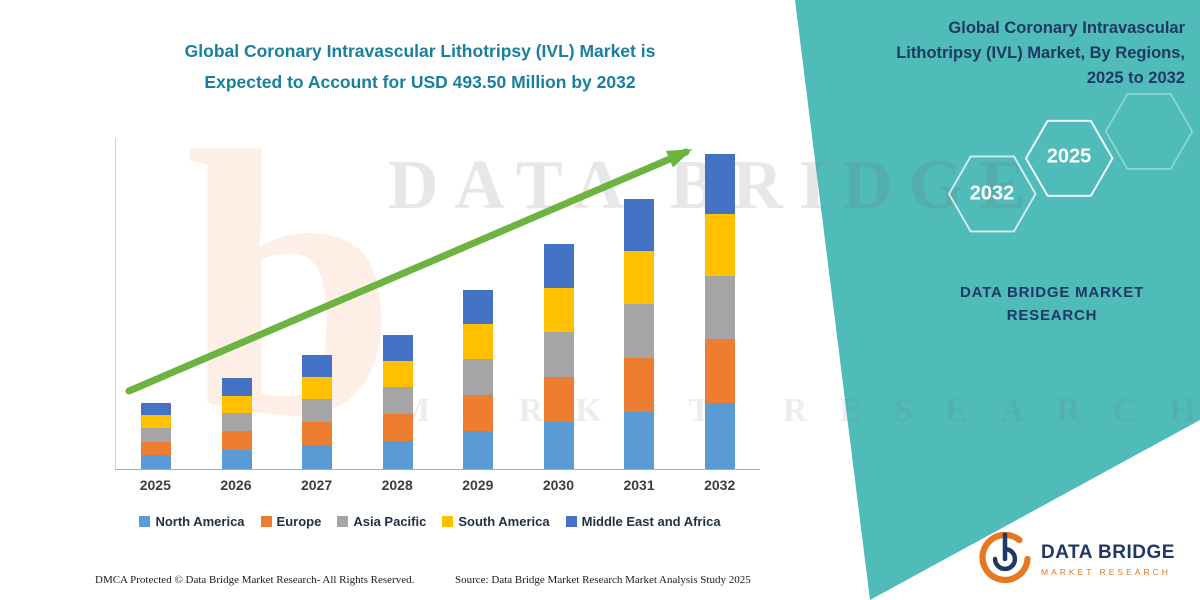 The image size is (1200, 600). I want to click on logo-text: DATA BRIDGE MARKET RESEARCH, so click(1108, 559).